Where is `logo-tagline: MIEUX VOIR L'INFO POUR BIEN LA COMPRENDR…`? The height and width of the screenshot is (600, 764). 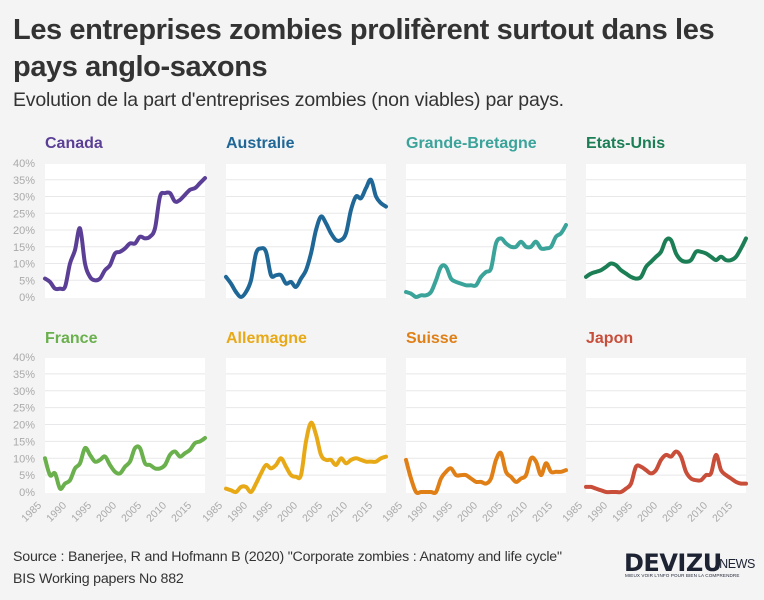 logo-tagline: MIEUX VOIR L'INFO POUR BIEN LA COMPRENDR… is located at coordinates (682, 575).